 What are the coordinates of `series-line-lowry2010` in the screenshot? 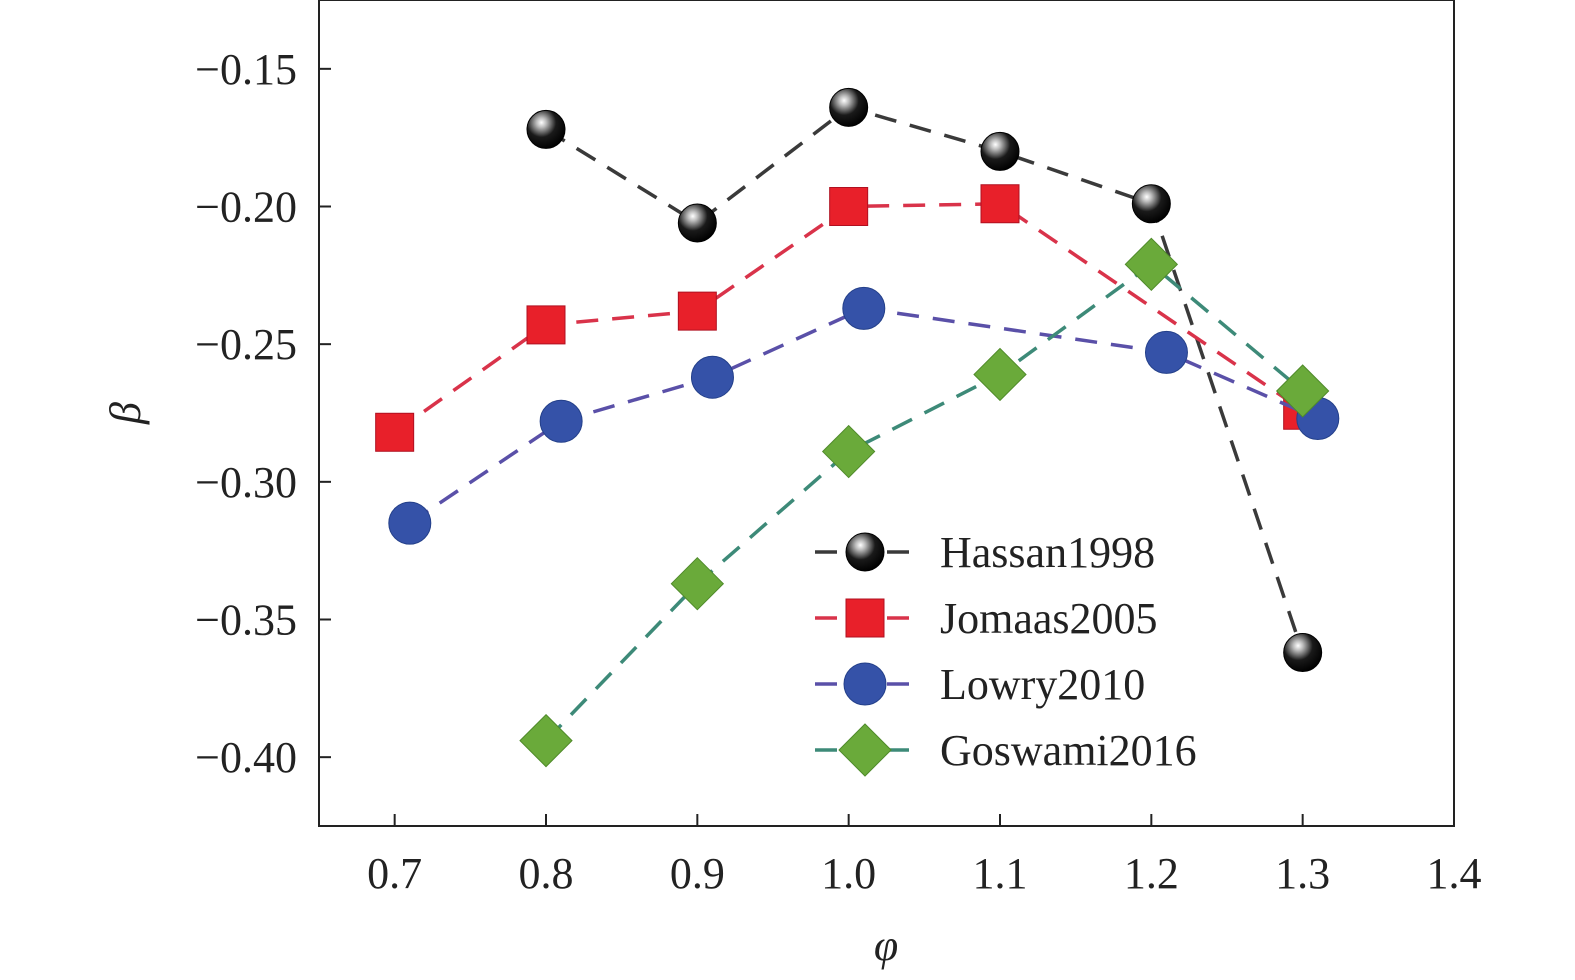 It's located at (863, 415).